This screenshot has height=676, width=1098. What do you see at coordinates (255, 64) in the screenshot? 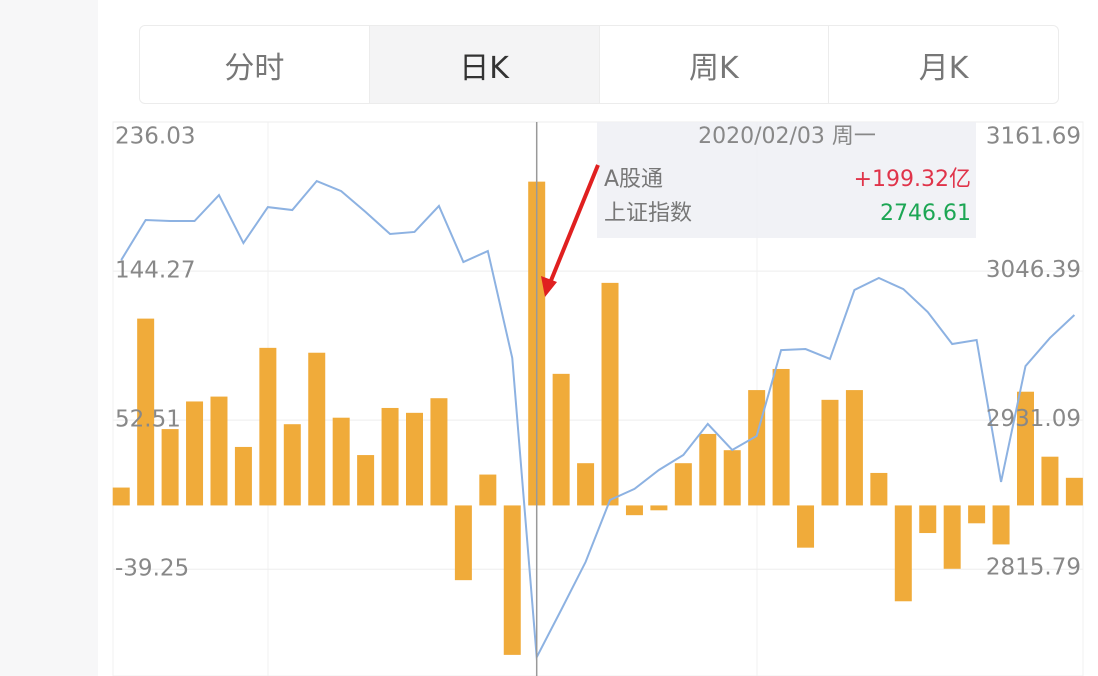
I see `tab: 分时` at bounding box center [255, 64].